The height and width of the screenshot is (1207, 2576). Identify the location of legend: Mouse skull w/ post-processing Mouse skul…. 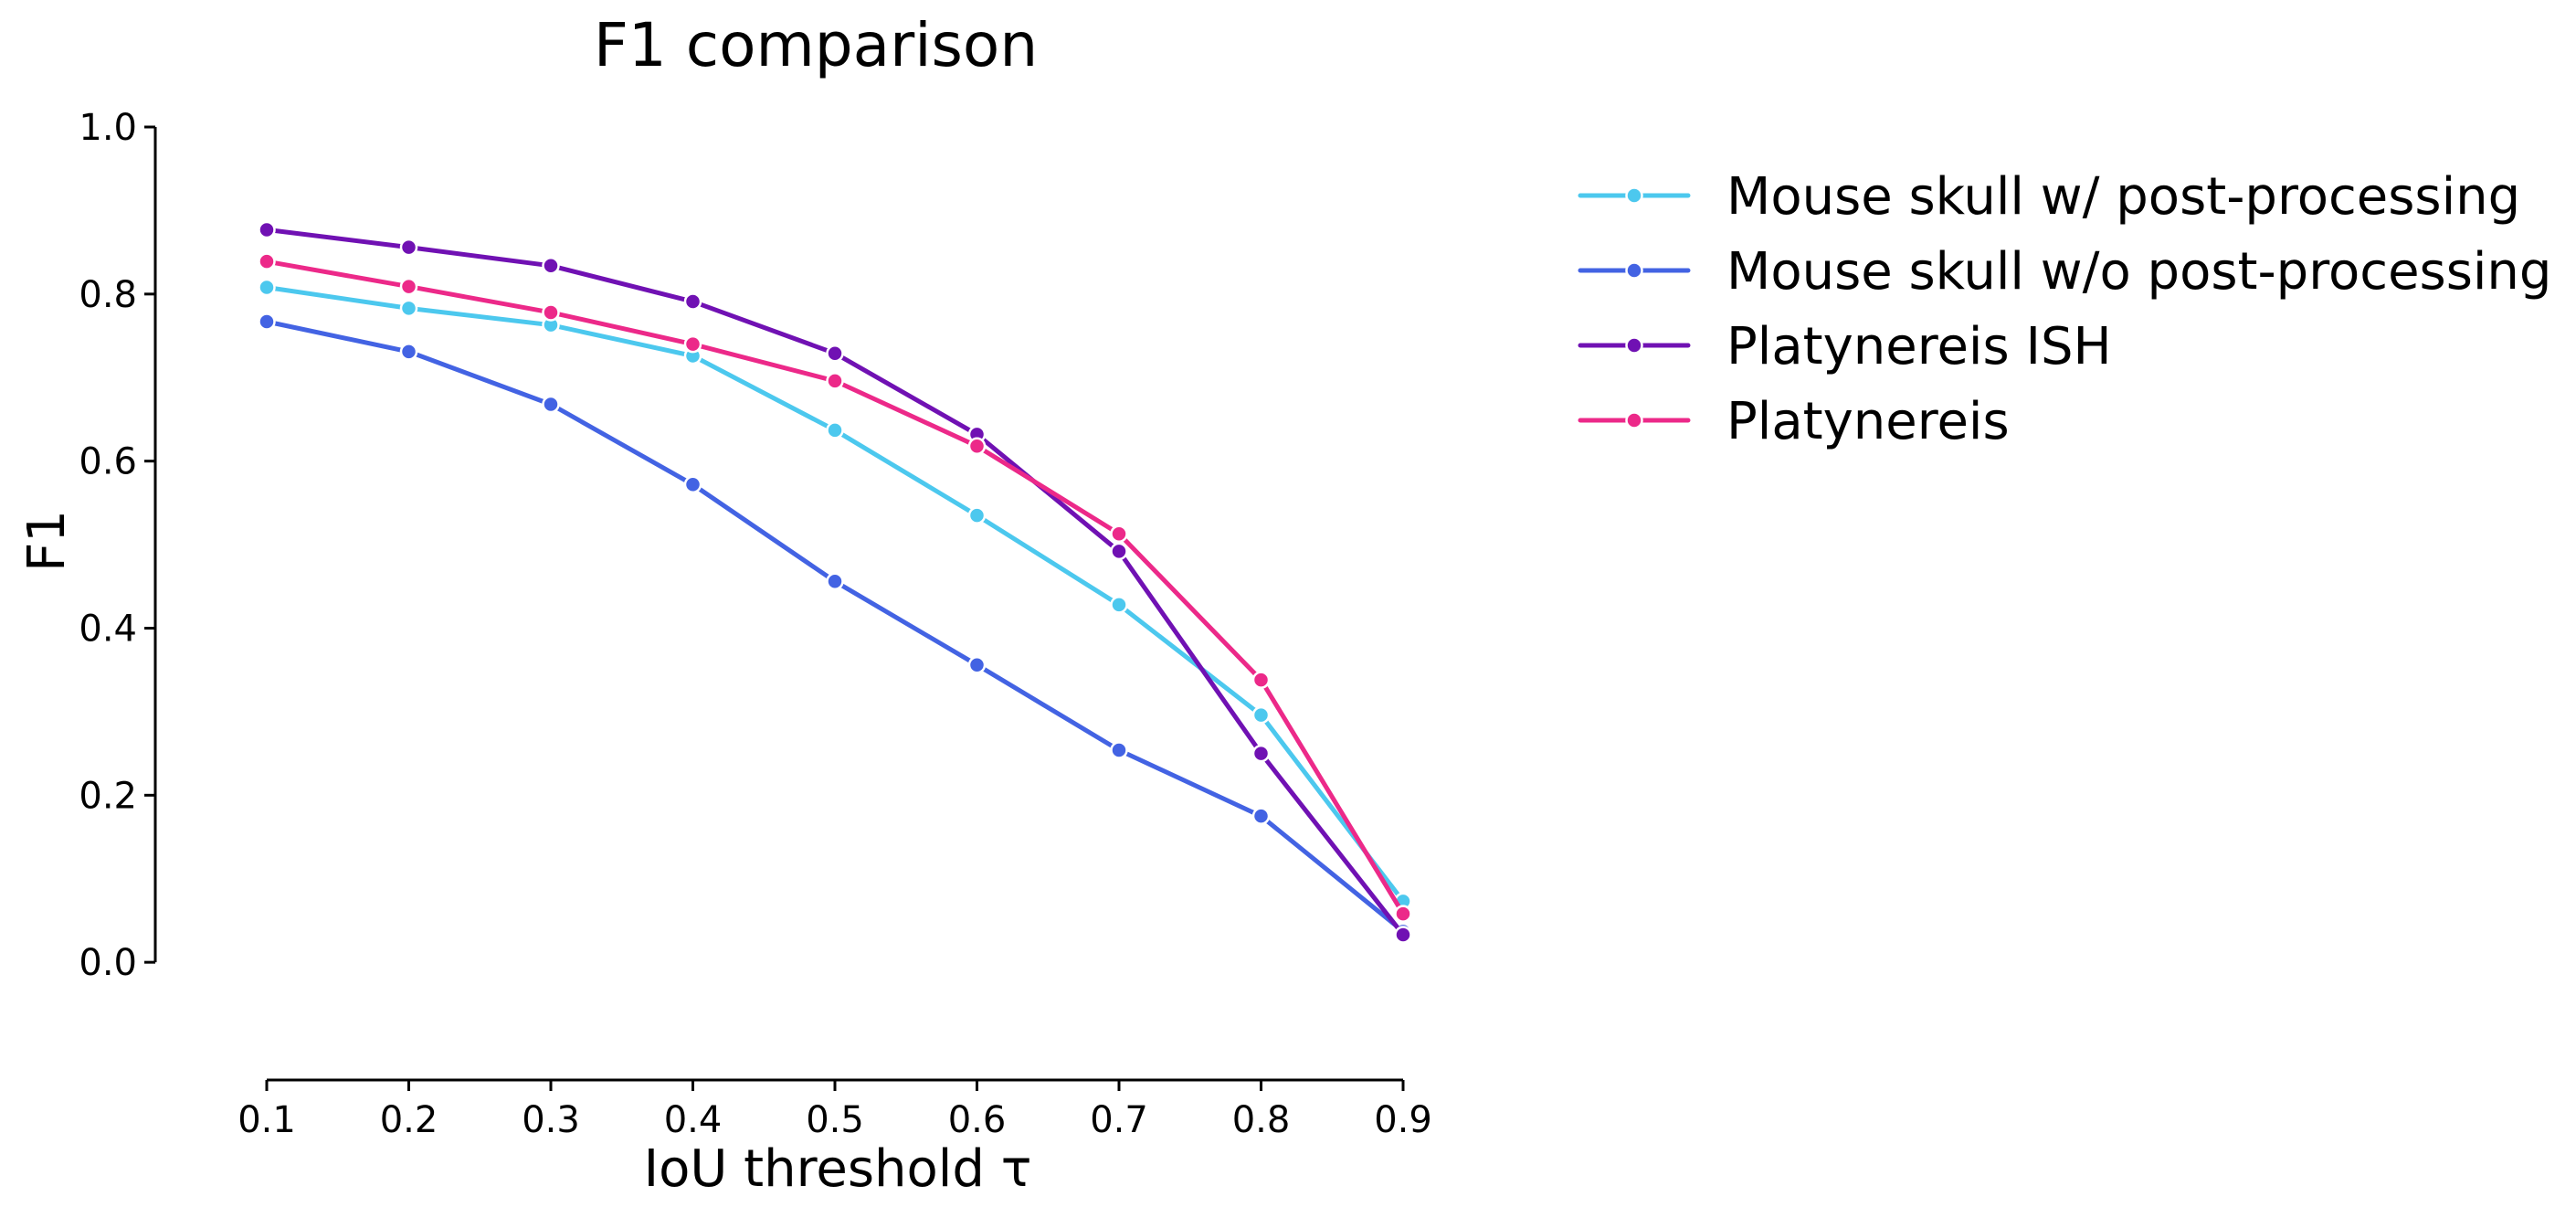
(2064, 309).